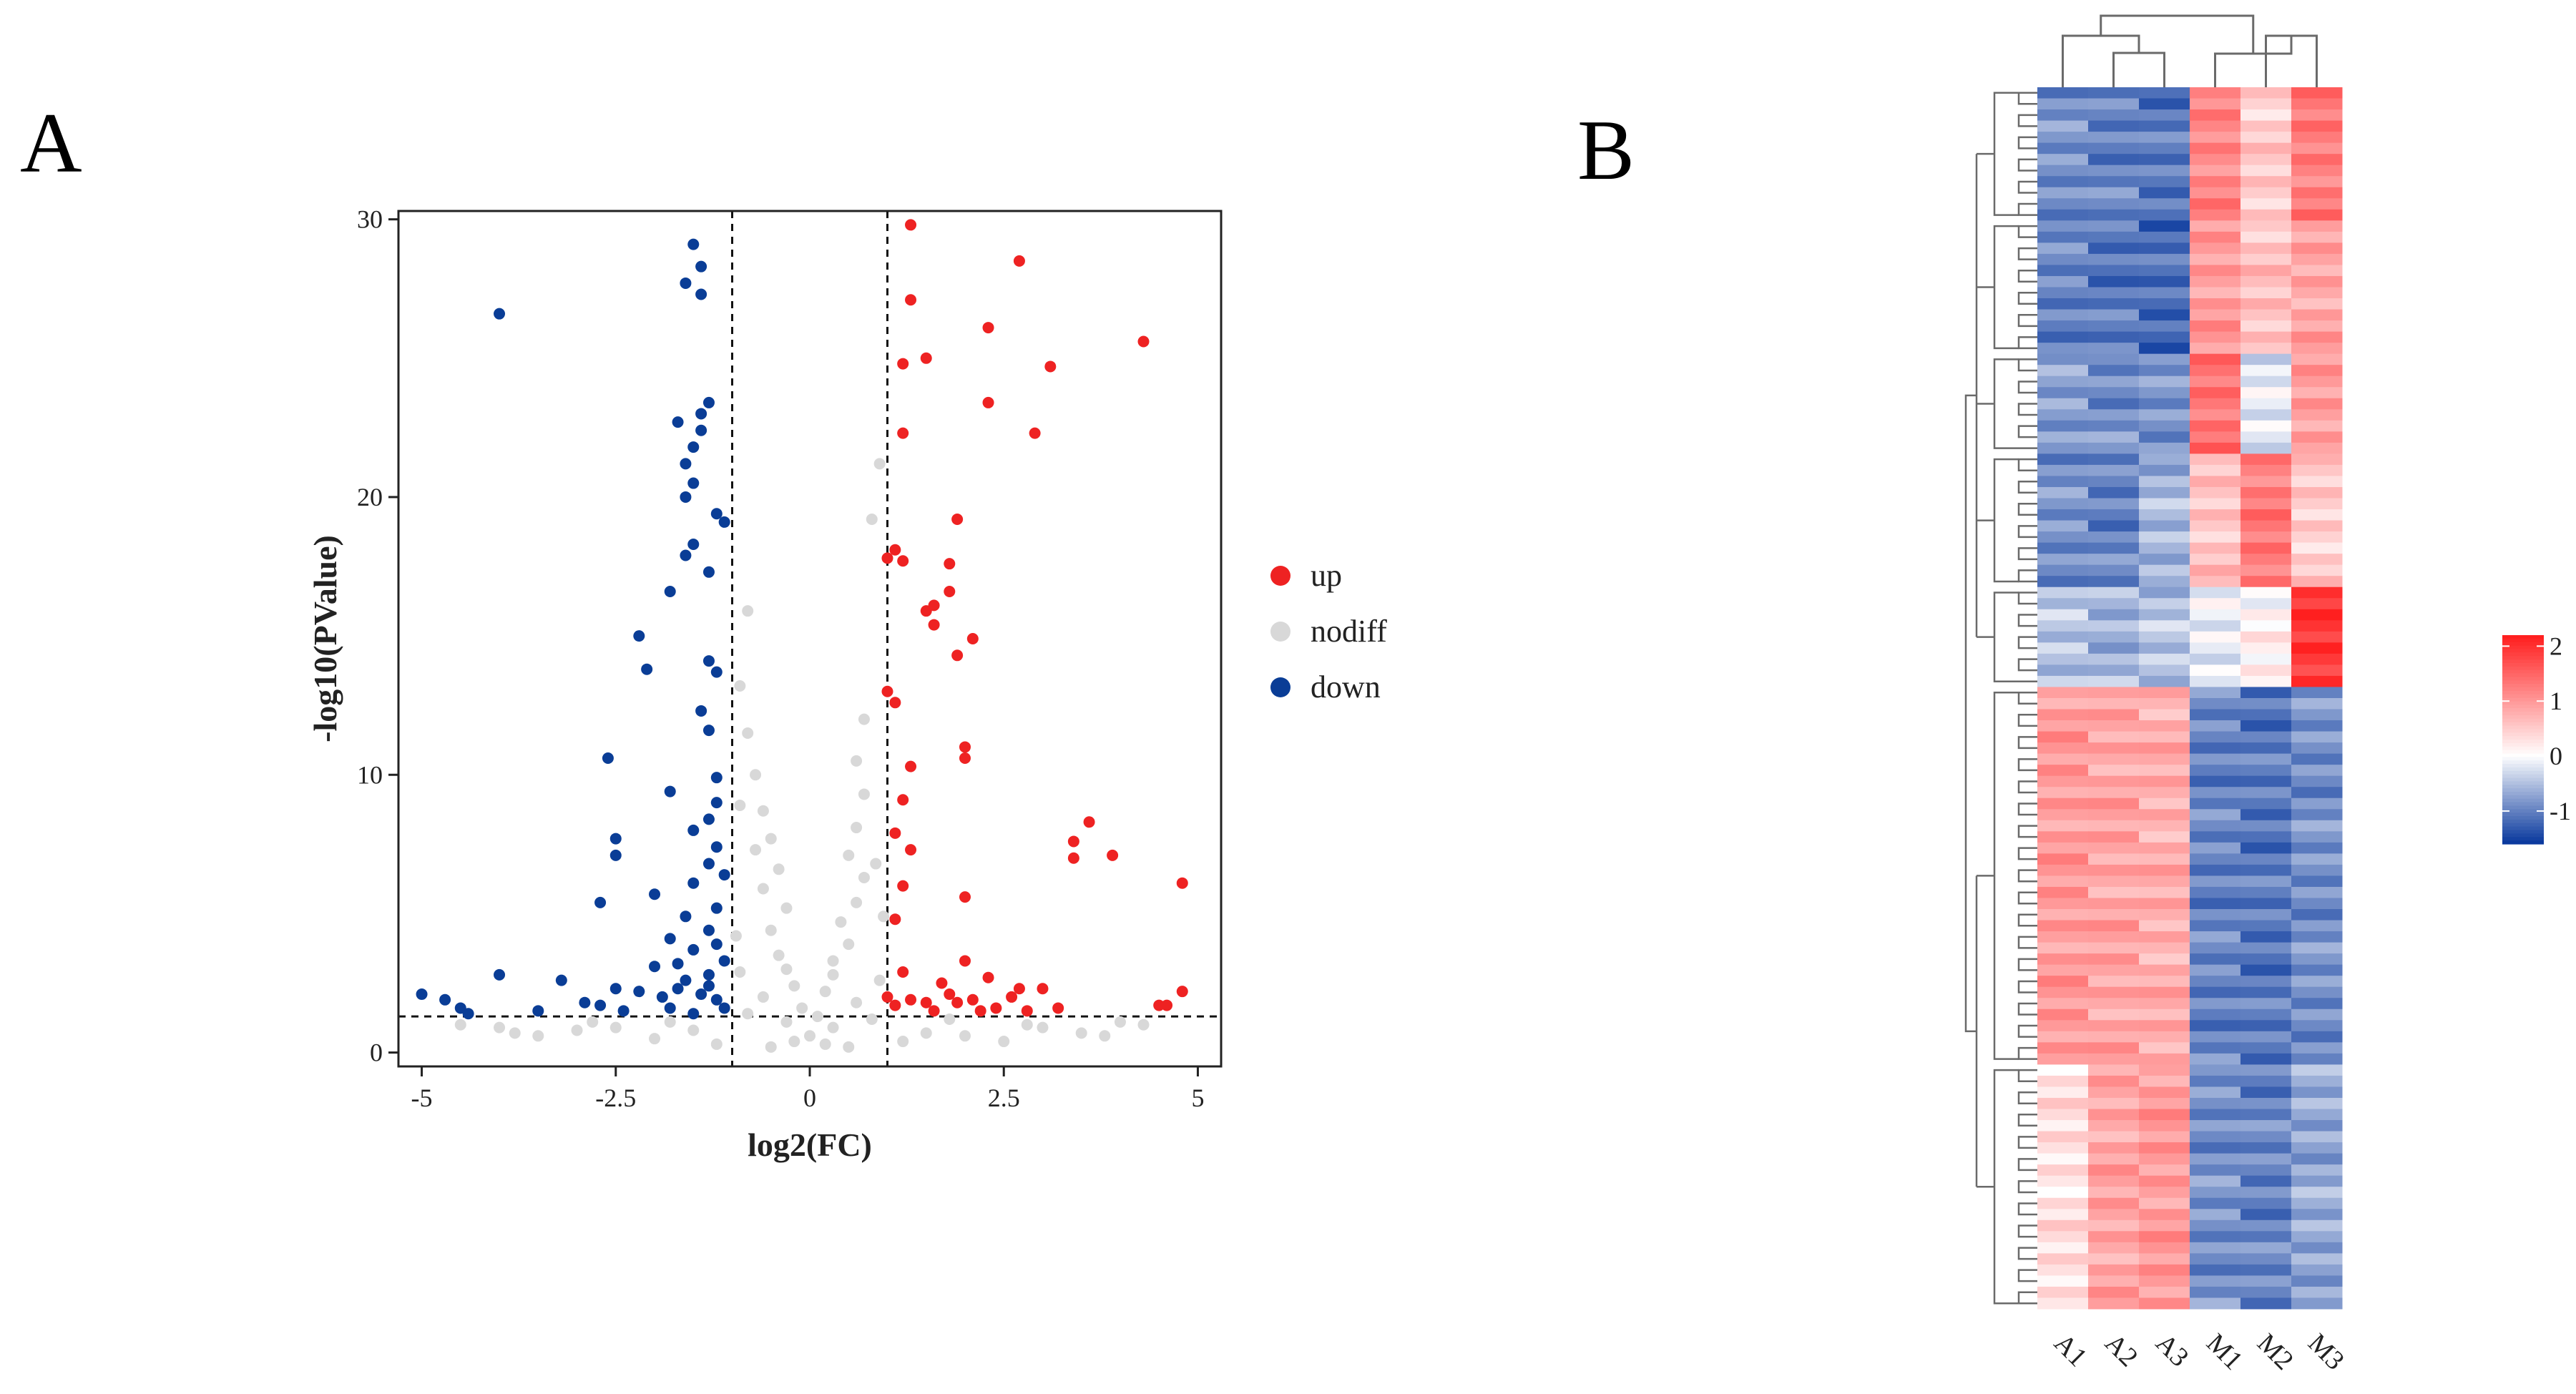  What do you see at coordinates (2177, 34) in the screenshot?
I see `col-branch-root` at bounding box center [2177, 34].